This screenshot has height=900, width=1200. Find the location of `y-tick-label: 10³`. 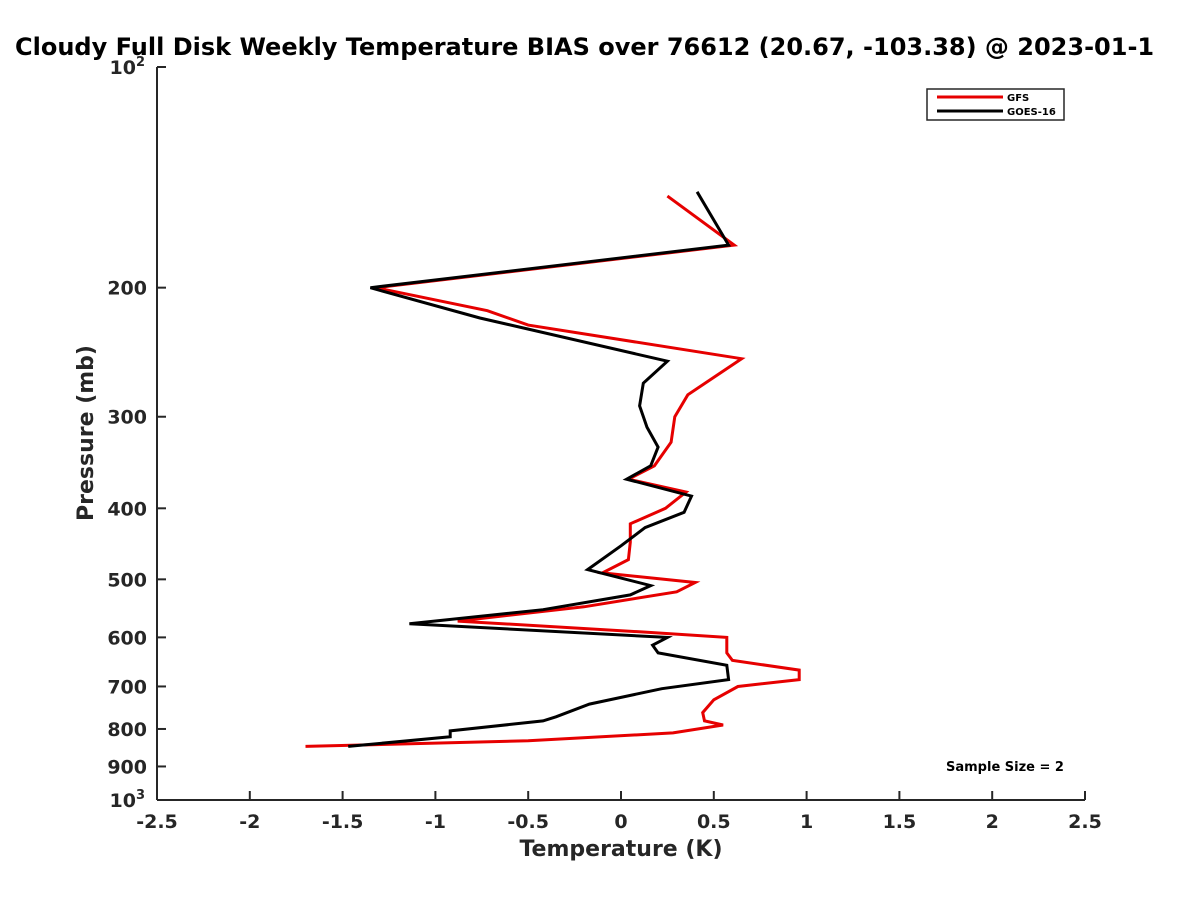

y-tick-label: 10³ is located at coordinates (128, 800).